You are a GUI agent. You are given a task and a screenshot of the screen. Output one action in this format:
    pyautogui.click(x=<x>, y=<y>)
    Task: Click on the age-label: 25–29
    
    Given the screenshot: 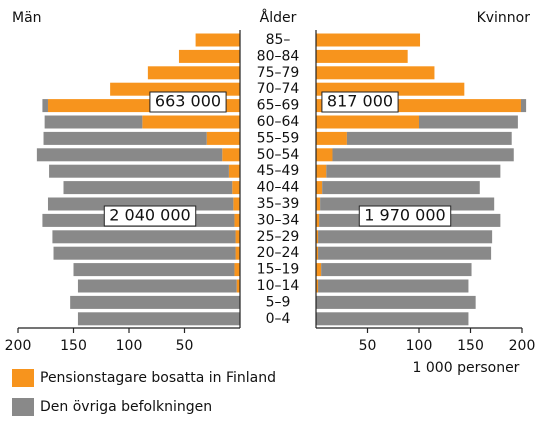 What is the action you would take?
    pyautogui.click(x=278, y=237)
    